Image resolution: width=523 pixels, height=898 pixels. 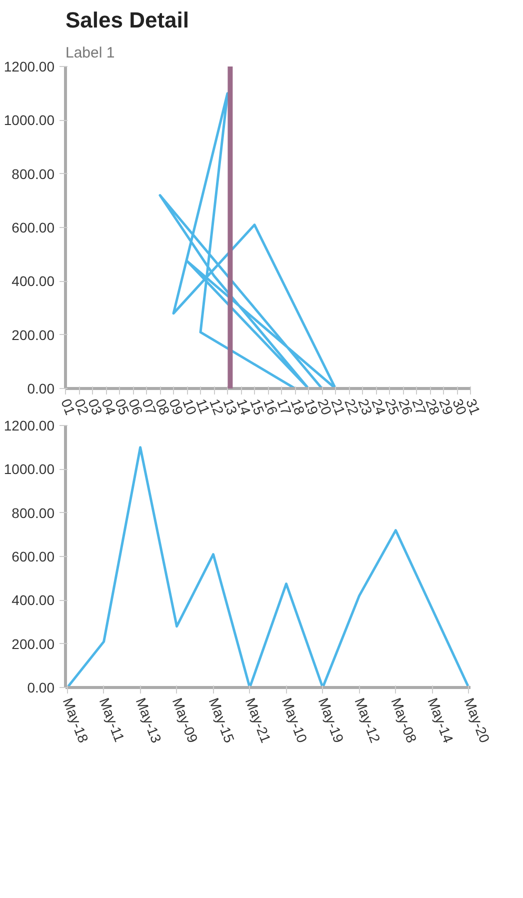 What do you see at coordinates (128, 20) in the screenshot?
I see `chart-title: Sales Detail` at bounding box center [128, 20].